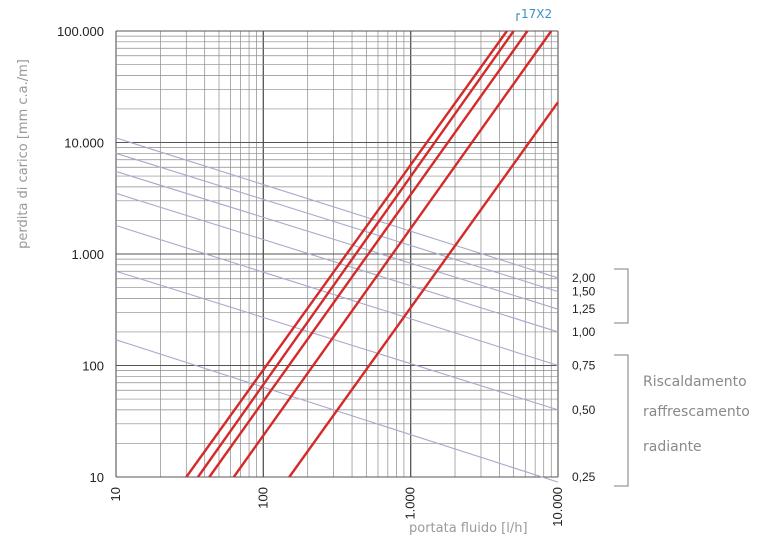  I want to click on upper-velocity-bracket, so click(621, 296).